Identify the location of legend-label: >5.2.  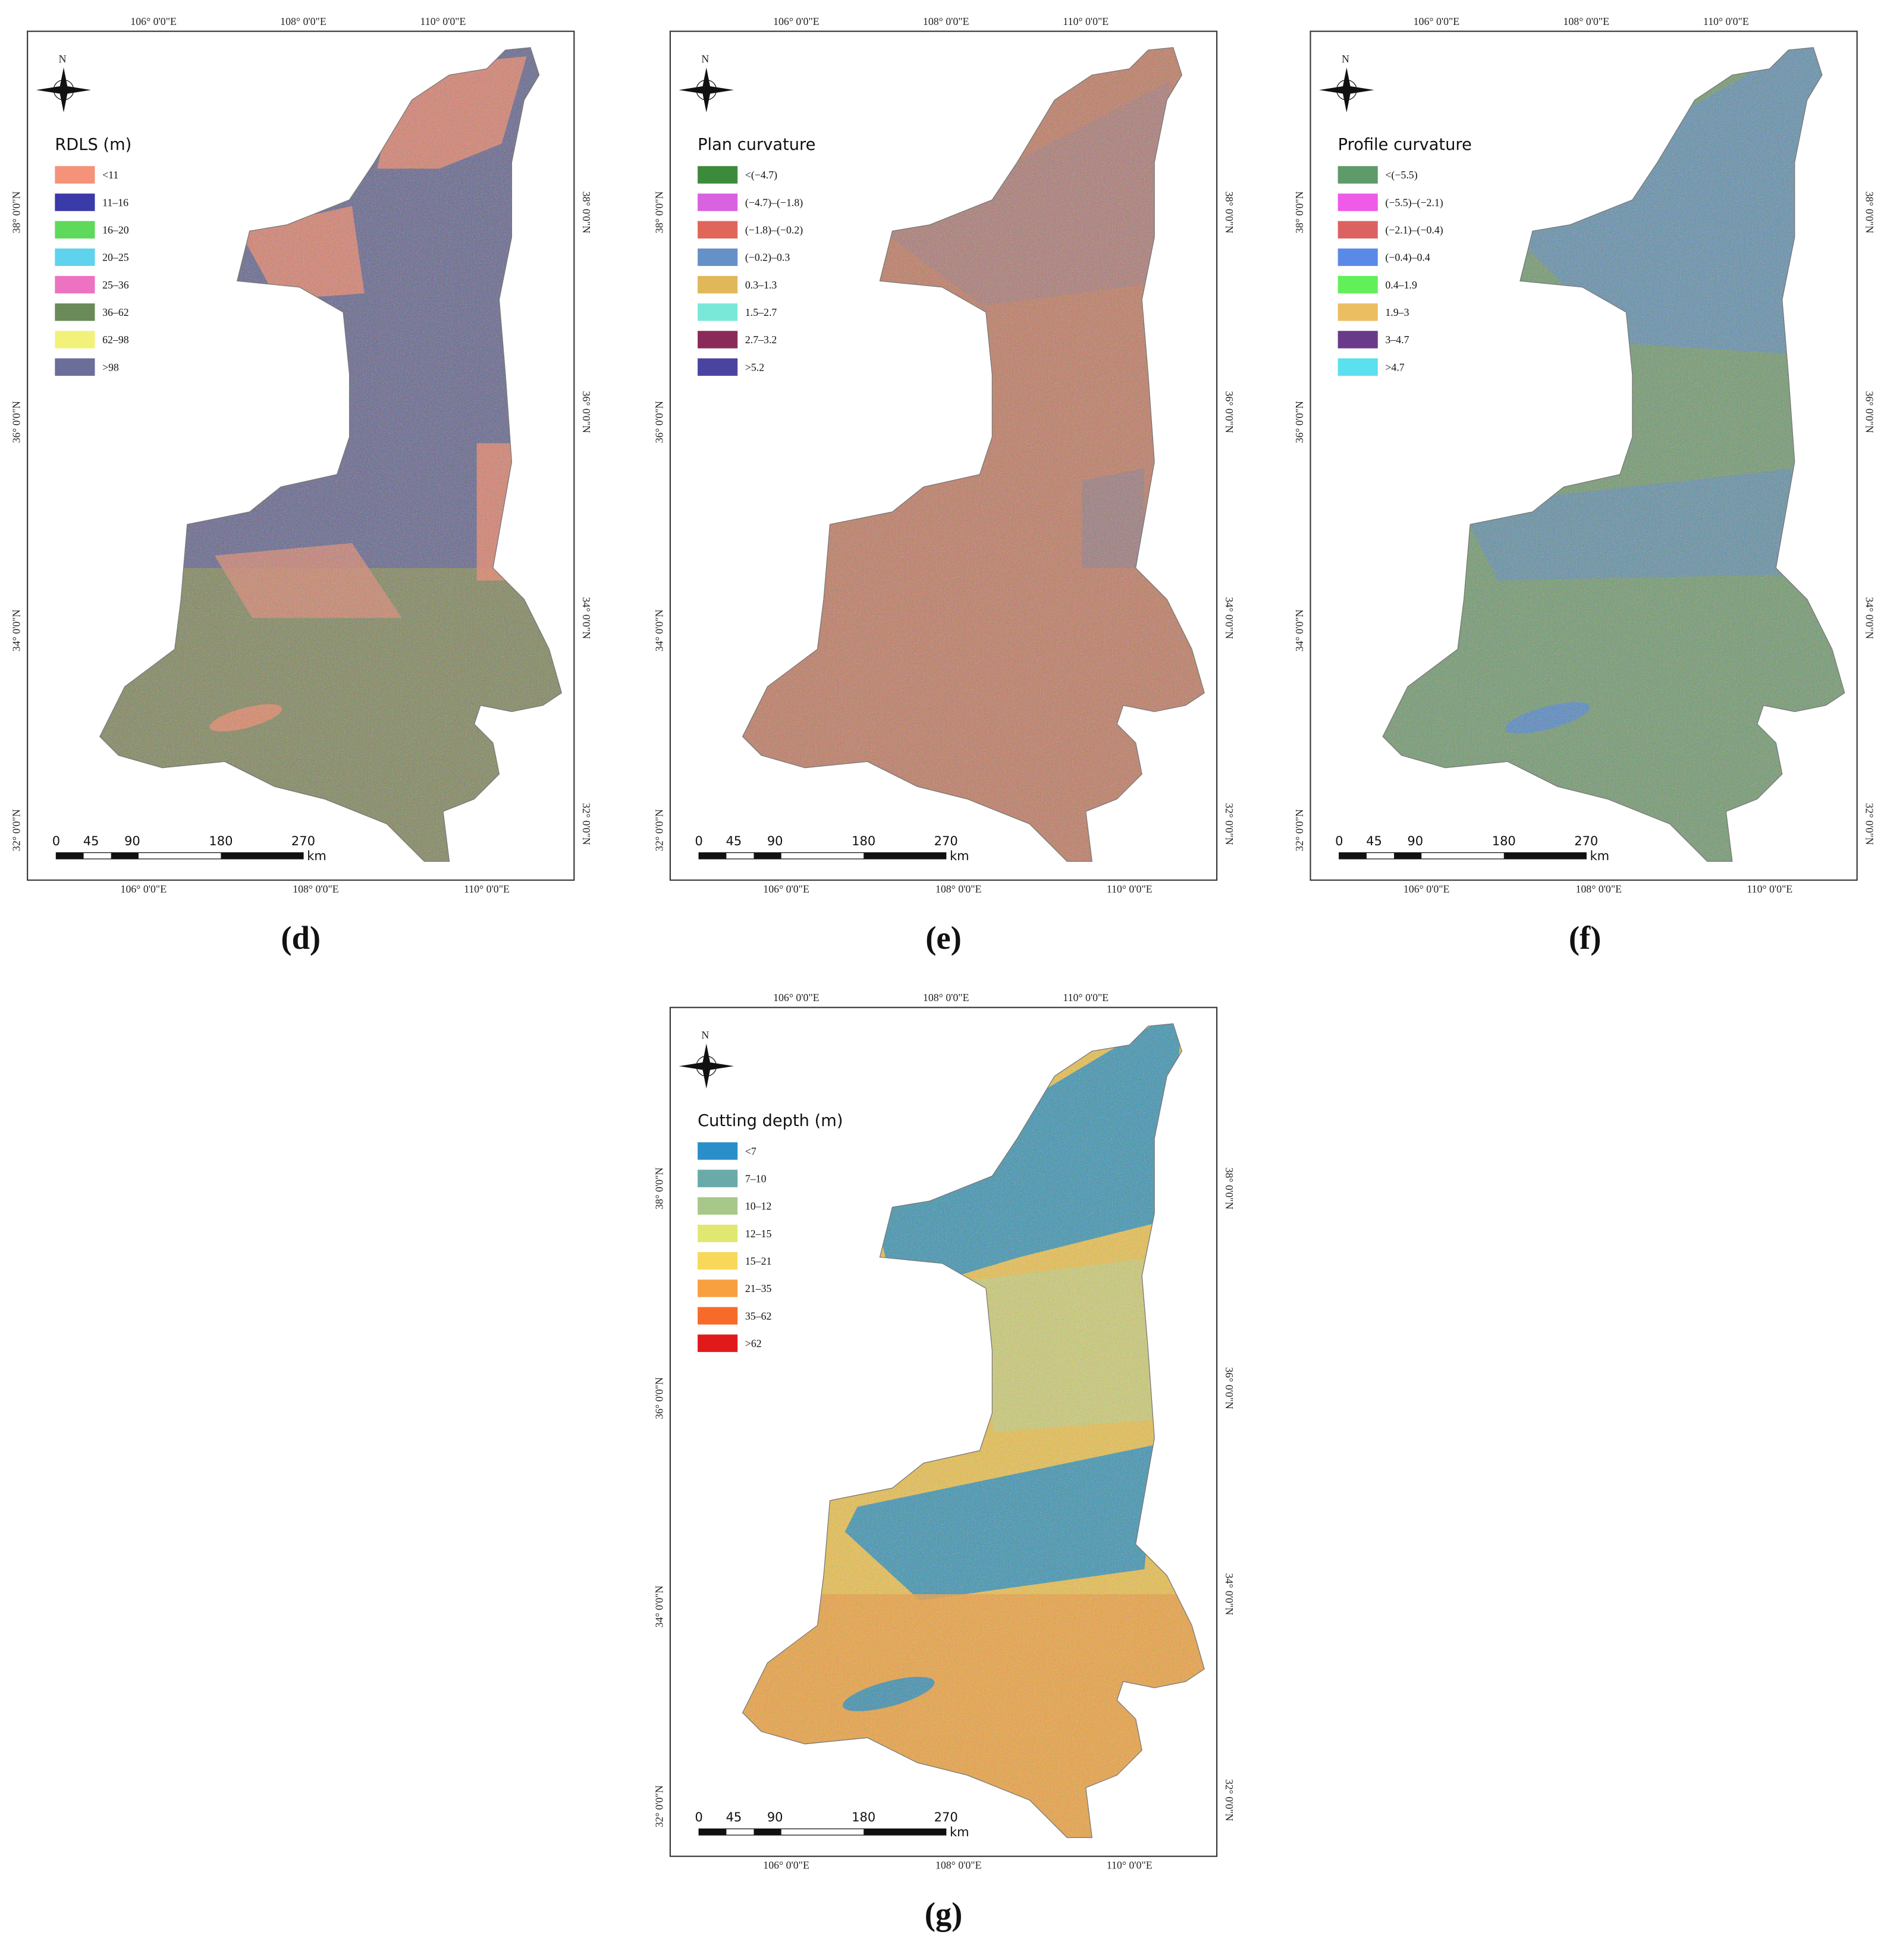
(754, 367).